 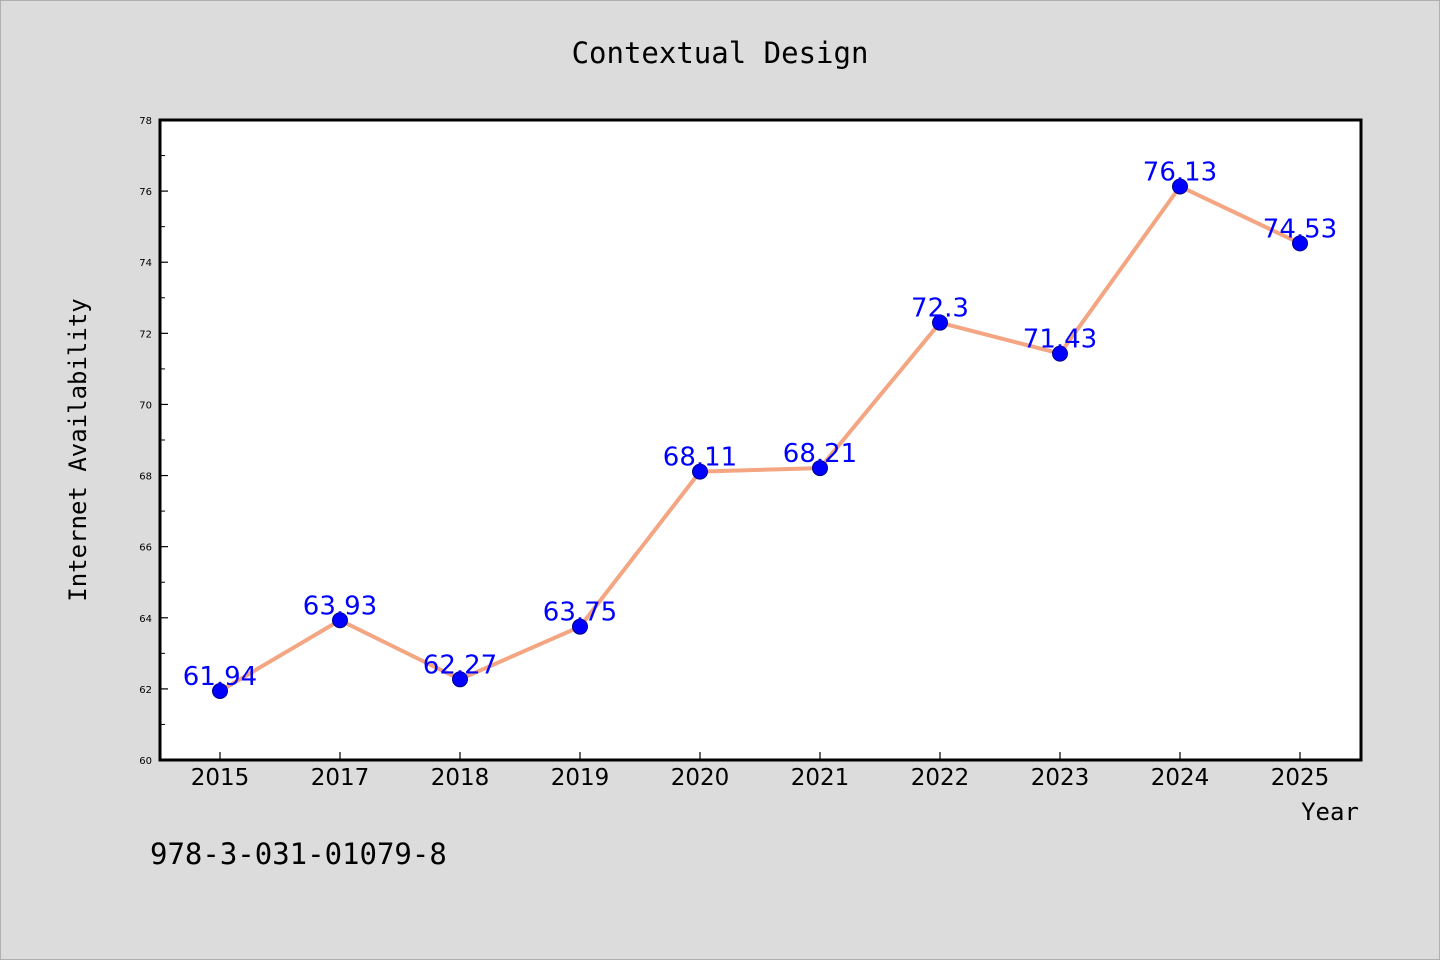 What do you see at coordinates (145, 477) in the screenshot?
I see `y-tick-label: 68` at bounding box center [145, 477].